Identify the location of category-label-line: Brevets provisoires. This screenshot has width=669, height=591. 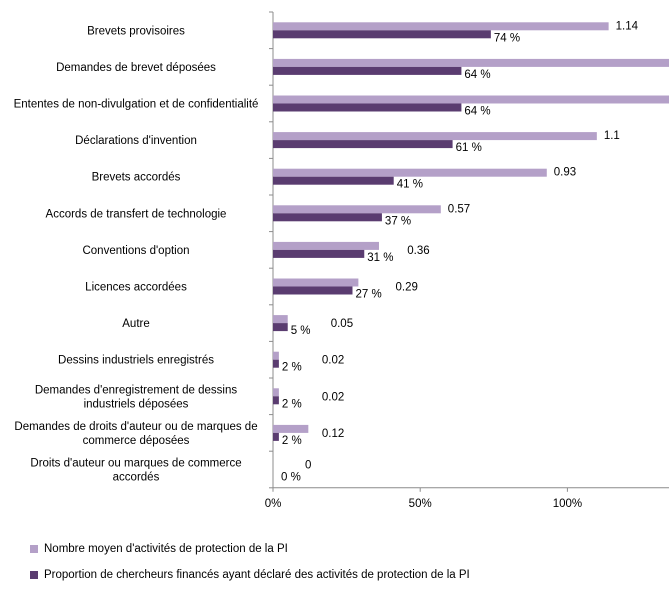
(136, 31).